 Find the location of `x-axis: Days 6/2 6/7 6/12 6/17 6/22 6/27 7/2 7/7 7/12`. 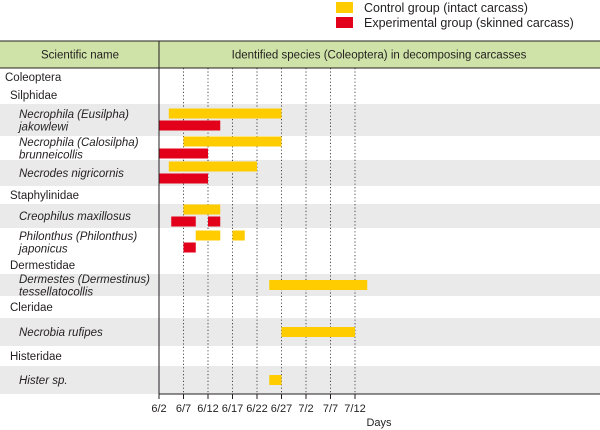

x-axis: Days 6/2 6/7 6/12 6/17 6/22 6/27 7/2 7/7 7/12 is located at coordinates (271, 411).